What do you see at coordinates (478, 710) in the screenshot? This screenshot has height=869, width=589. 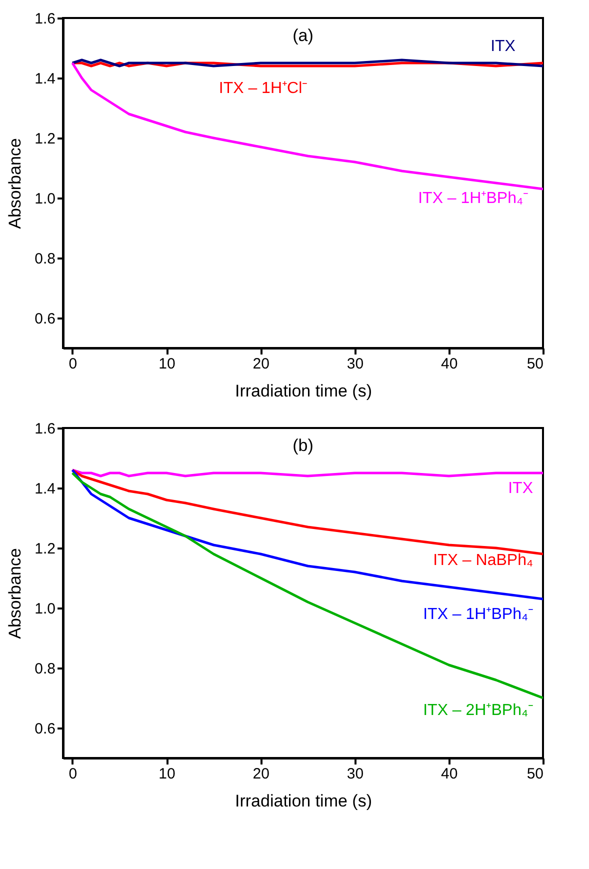 I see `series-label: ITX – 2H⁺BPh₄⁻` at bounding box center [478, 710].